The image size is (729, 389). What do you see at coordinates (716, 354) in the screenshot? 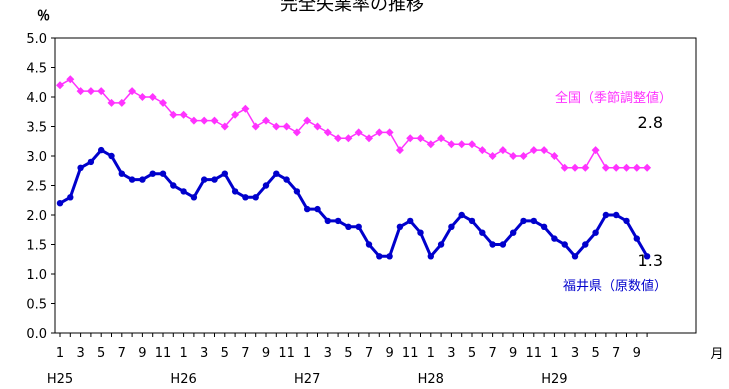
I see `x-axis-unit-label: 月` at bounding box center [716, 354].